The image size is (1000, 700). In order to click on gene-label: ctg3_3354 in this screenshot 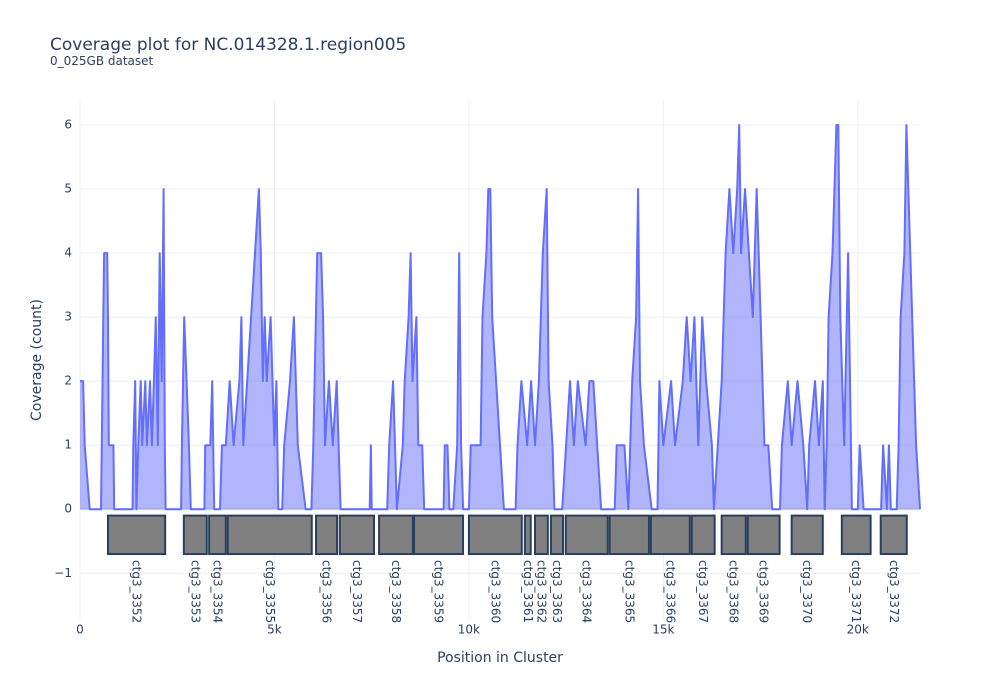, I will do `click(217, 591)`.